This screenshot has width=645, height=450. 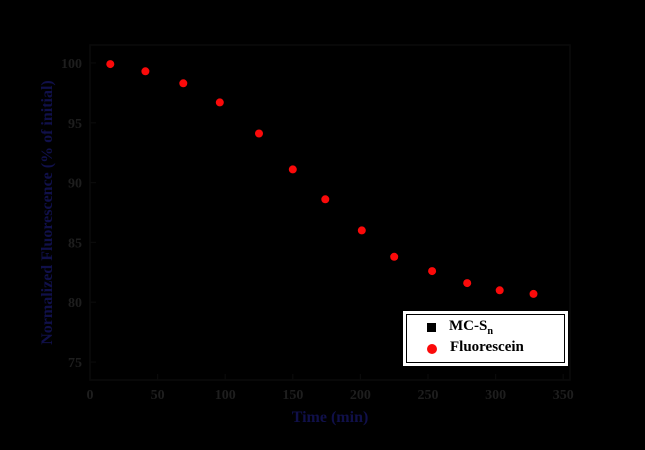 I want to click on legend: MC-Sn Fluorescein, so click(x=485, y=338).